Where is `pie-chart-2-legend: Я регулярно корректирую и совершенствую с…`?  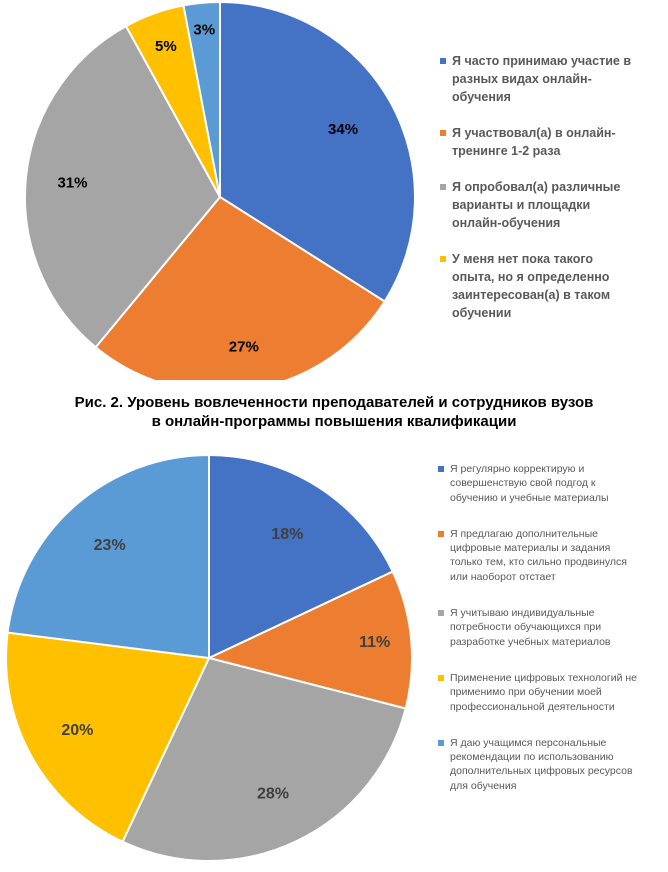 pie-chart-2-legend: Я регулярно корректирую и совершенствую с… is located at coordinates (552, 638).